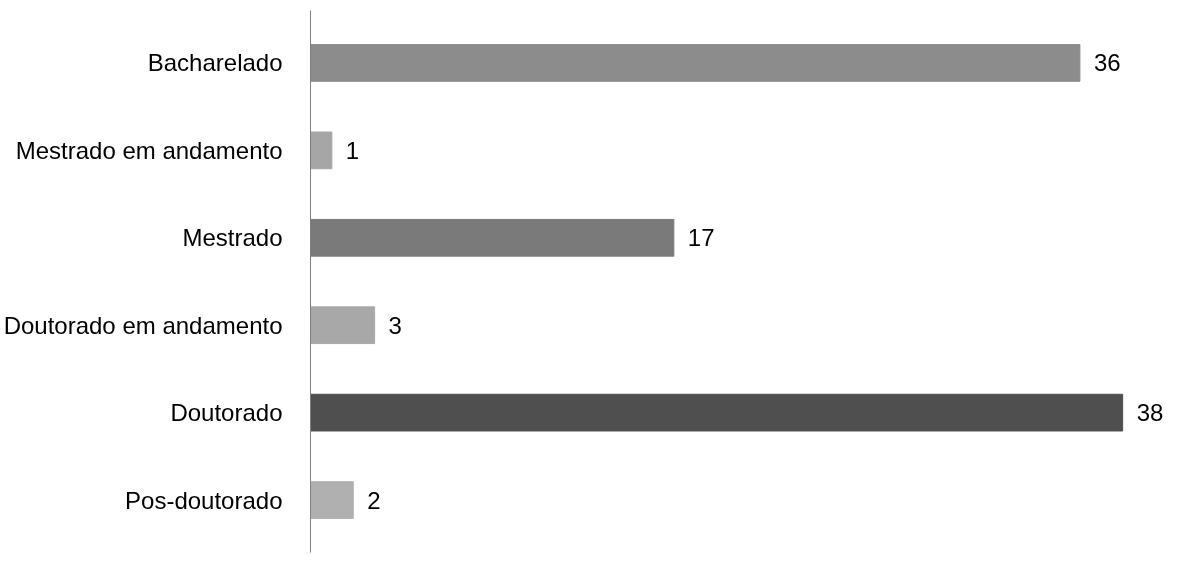 The width and height of the screenshot is (1189, 562). I want to click on y-tick-label: Pos-doutorado, so click(204, 500).